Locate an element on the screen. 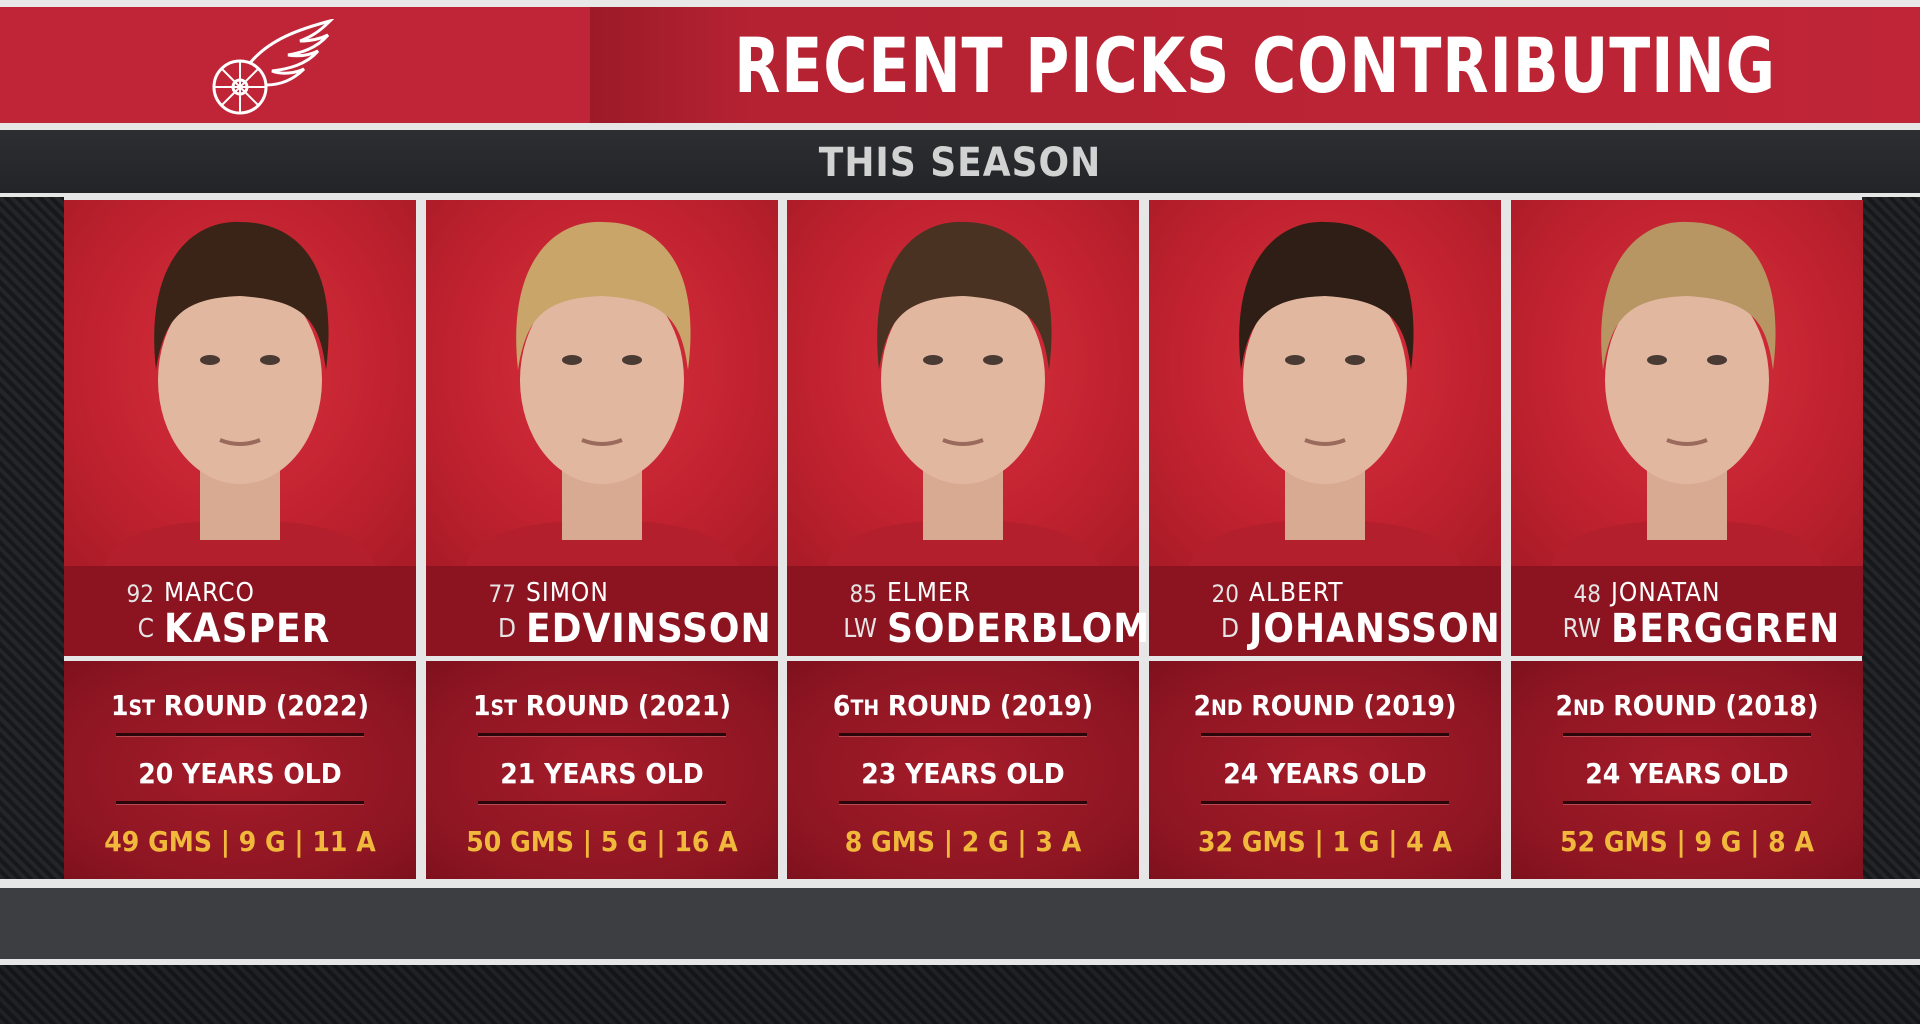 Image resolution: width=1920 pixels, height=1024 pixels. jersey-number: 85 is located at coordinates (863, 594).